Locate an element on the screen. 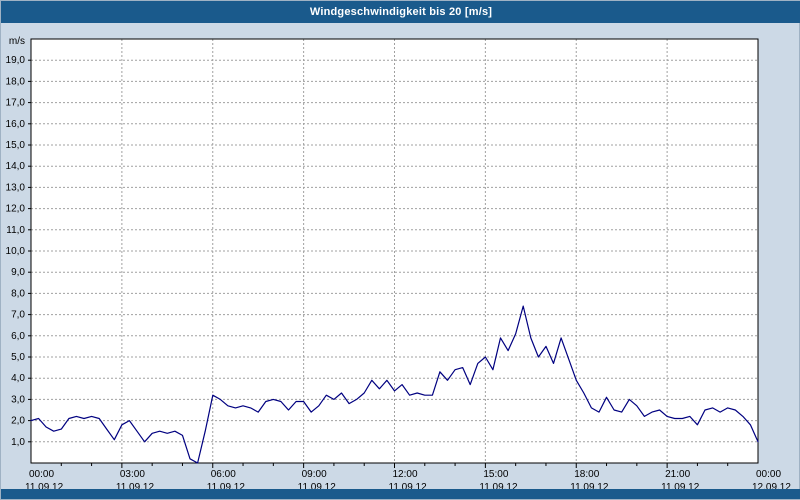 Image resolution: width=800 pixels, height=500 pixels. x-tick-date-label: 12.09.12 is located at coordinates (771, 486).